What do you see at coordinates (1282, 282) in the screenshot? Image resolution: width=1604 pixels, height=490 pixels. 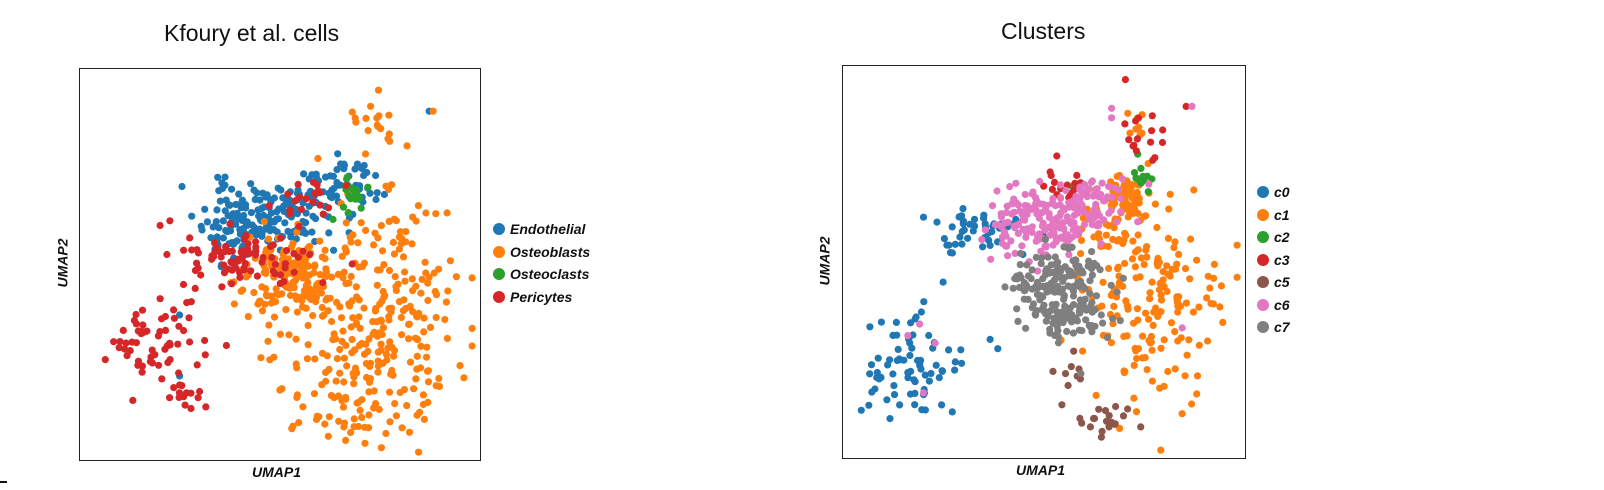 I see `legend-label: c5` at bounding box center [1282, 282].